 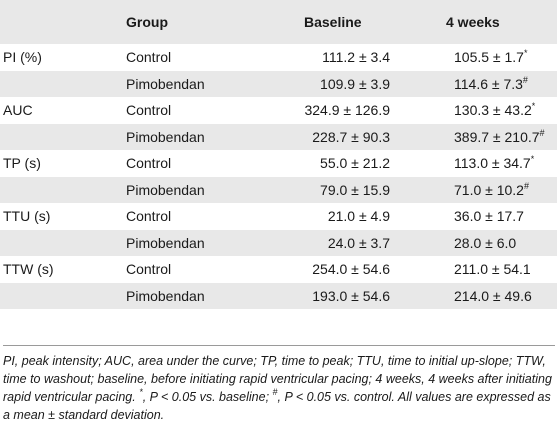 I want to click on table-row: Pimobendan 24.0 ± 3.7 28.0 ± 6.0, so click(x=278, y=243).